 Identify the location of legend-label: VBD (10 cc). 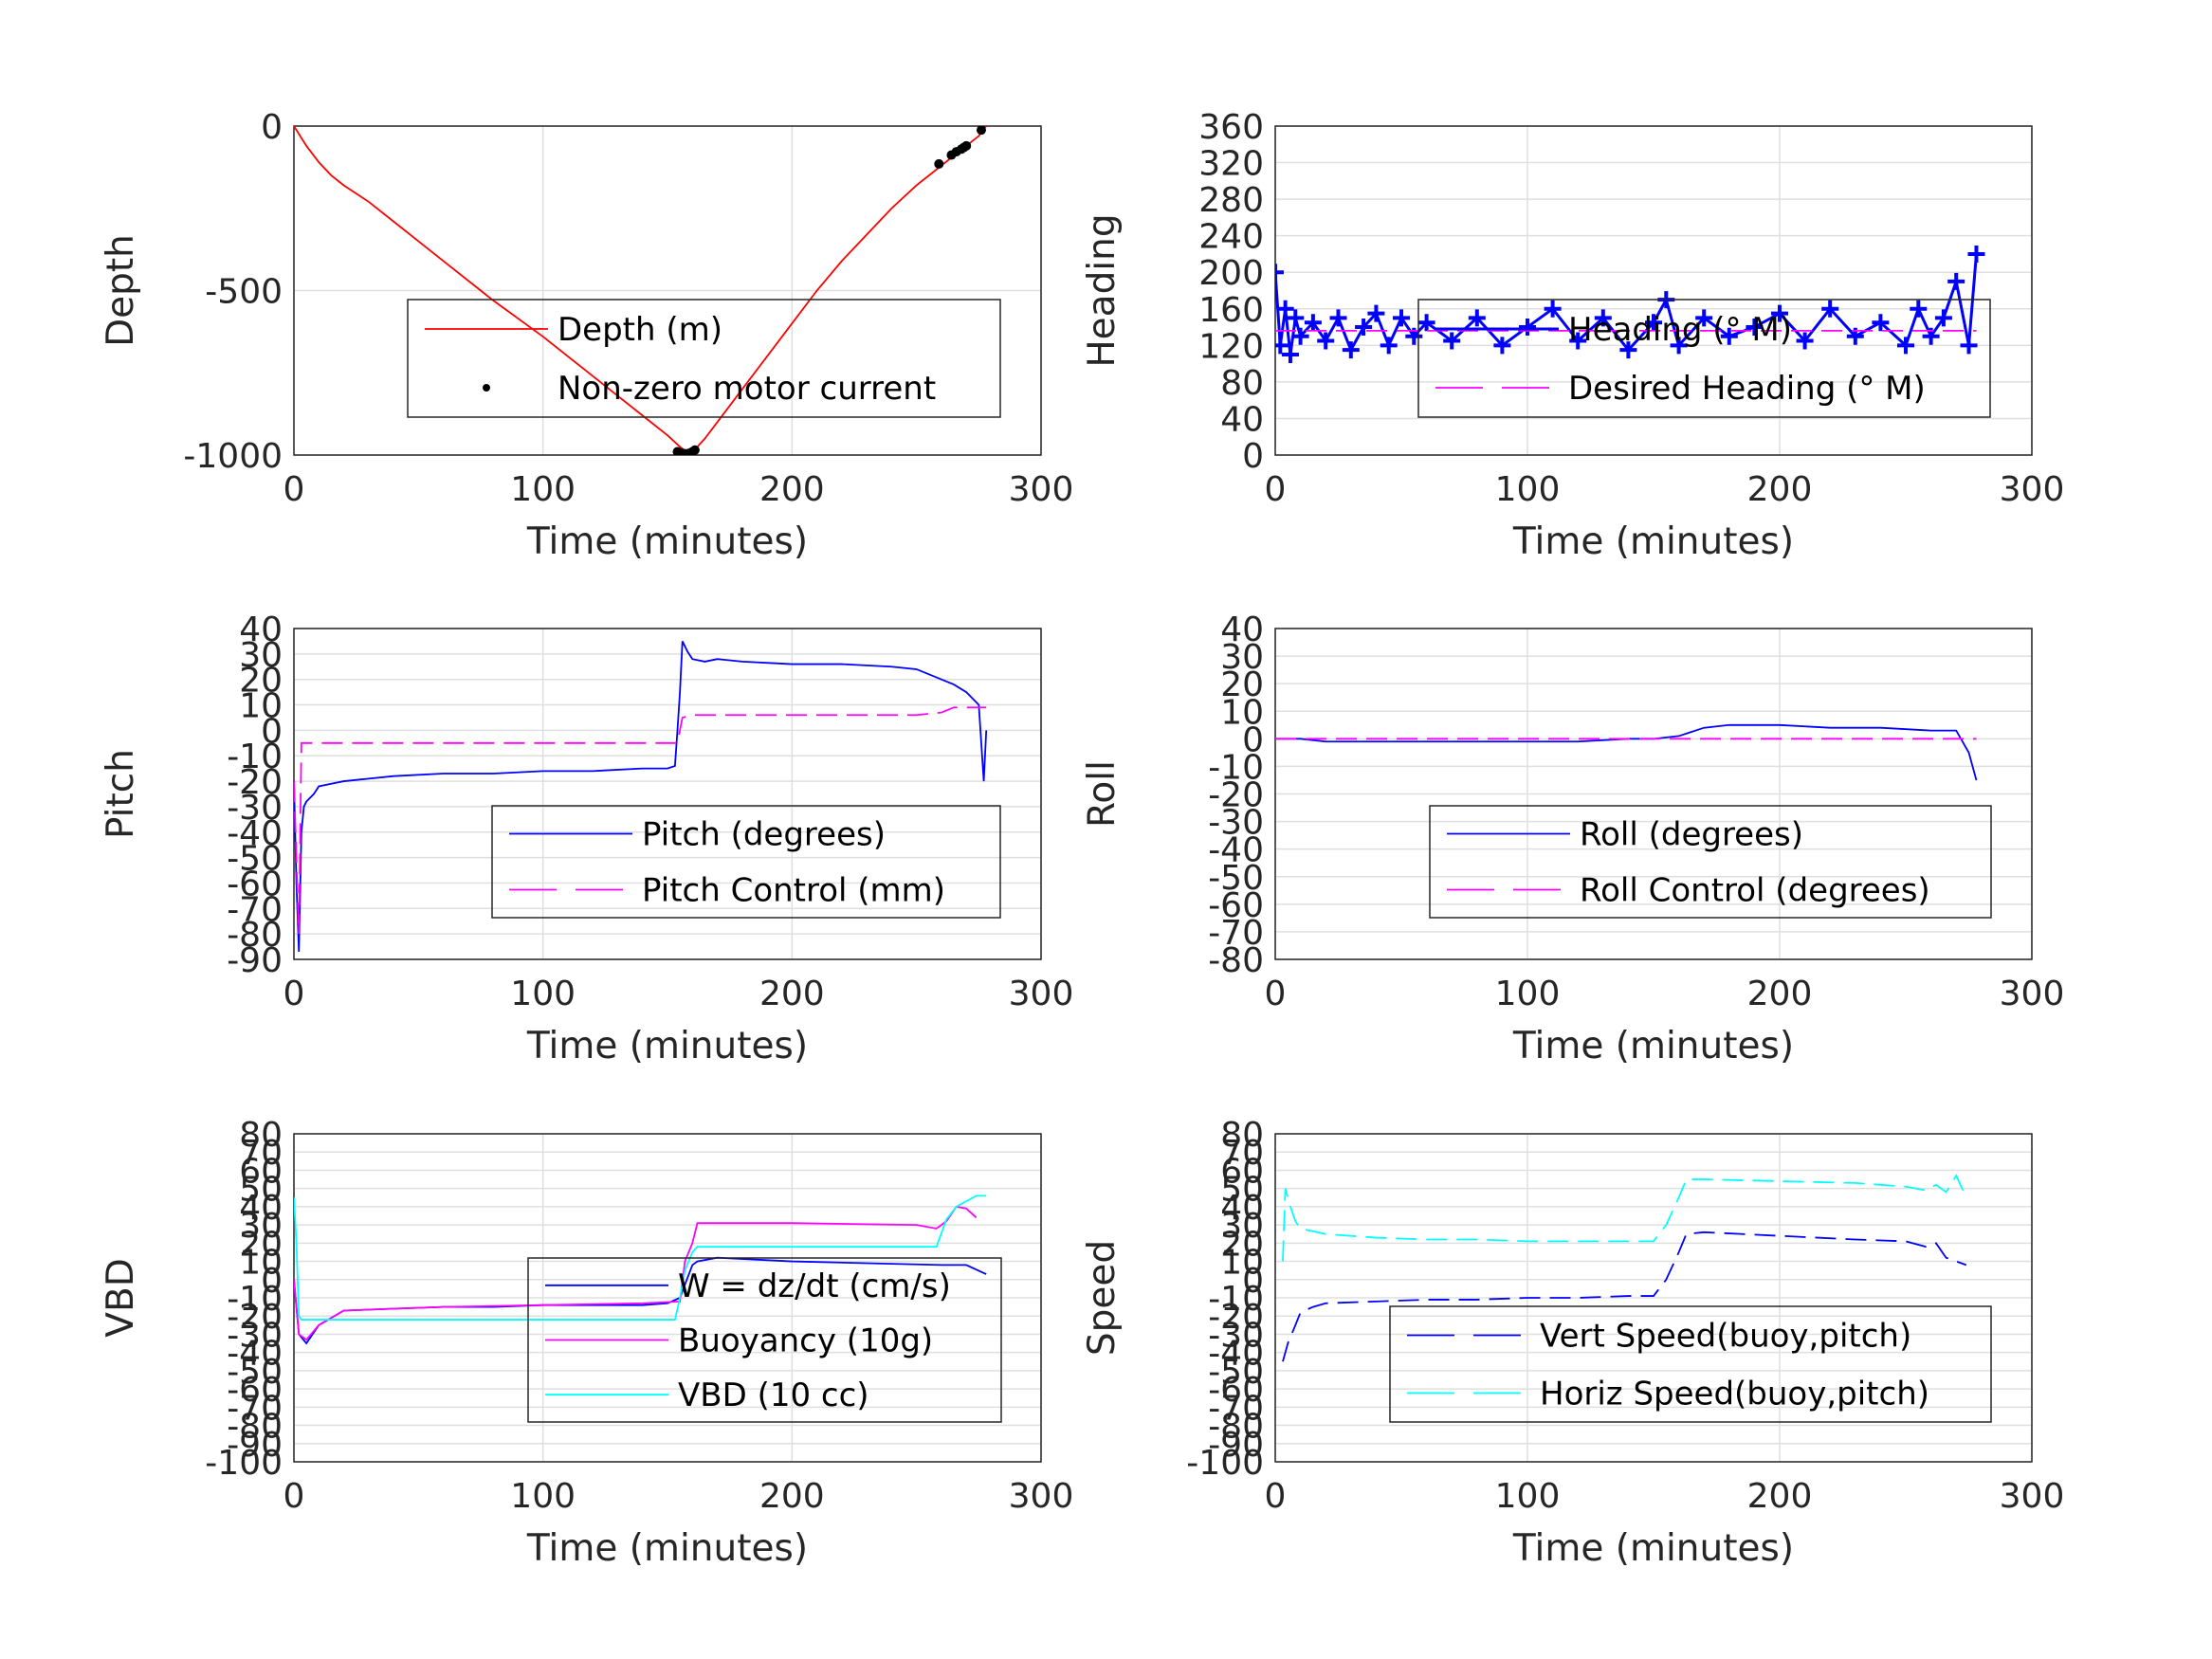
(773, 1395).